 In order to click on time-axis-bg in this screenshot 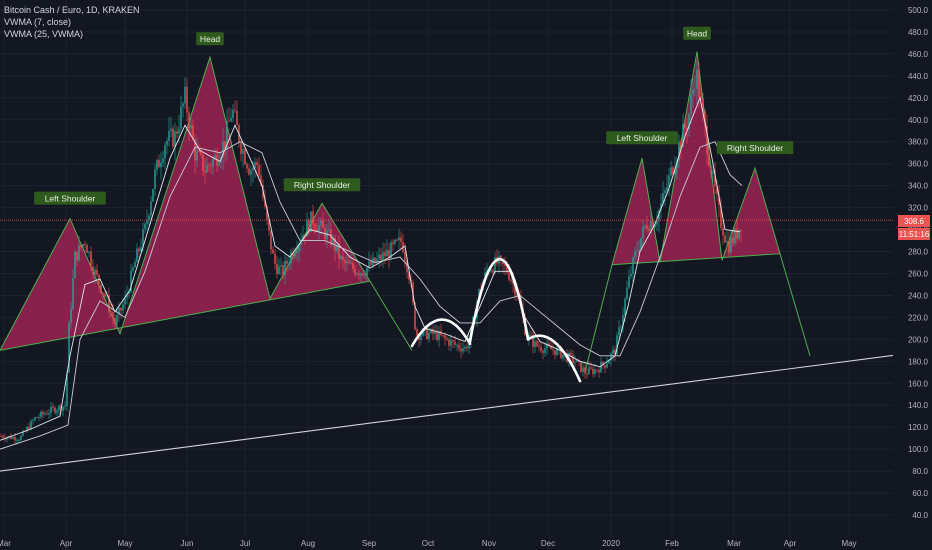, I will do `click(466, 543)`.